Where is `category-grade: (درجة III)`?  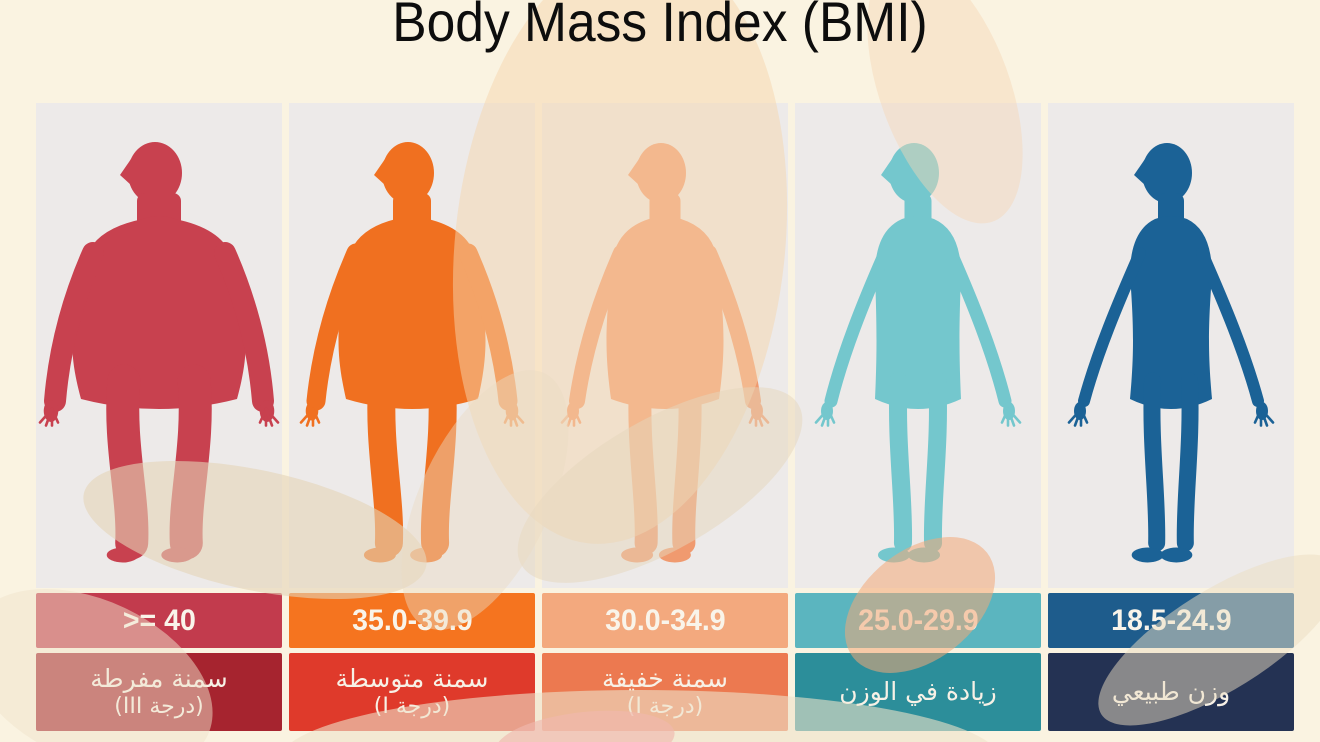 category-grade: (درجة III) is located at coordinates (159, 706).